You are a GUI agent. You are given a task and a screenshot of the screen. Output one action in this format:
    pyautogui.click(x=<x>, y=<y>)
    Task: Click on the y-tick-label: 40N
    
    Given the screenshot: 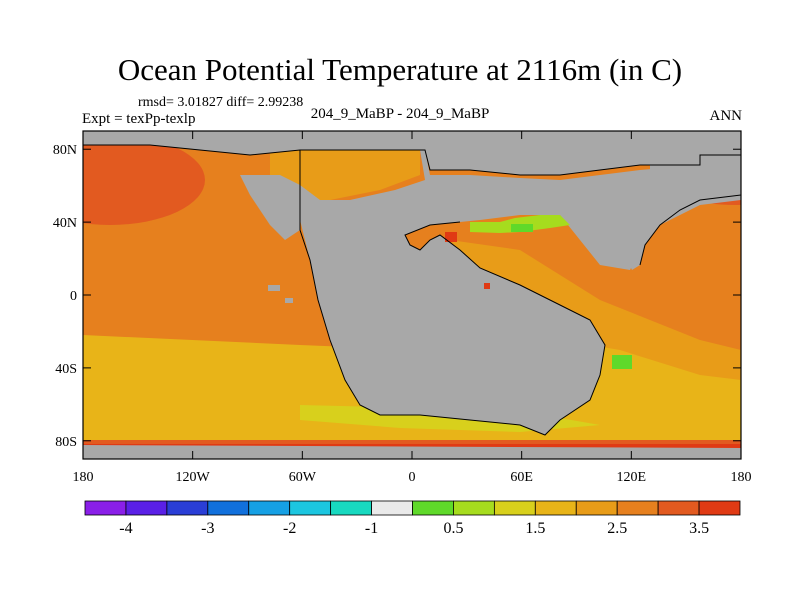 What is the action you would take?
    pyautogui.click(x=65, y=223)
    